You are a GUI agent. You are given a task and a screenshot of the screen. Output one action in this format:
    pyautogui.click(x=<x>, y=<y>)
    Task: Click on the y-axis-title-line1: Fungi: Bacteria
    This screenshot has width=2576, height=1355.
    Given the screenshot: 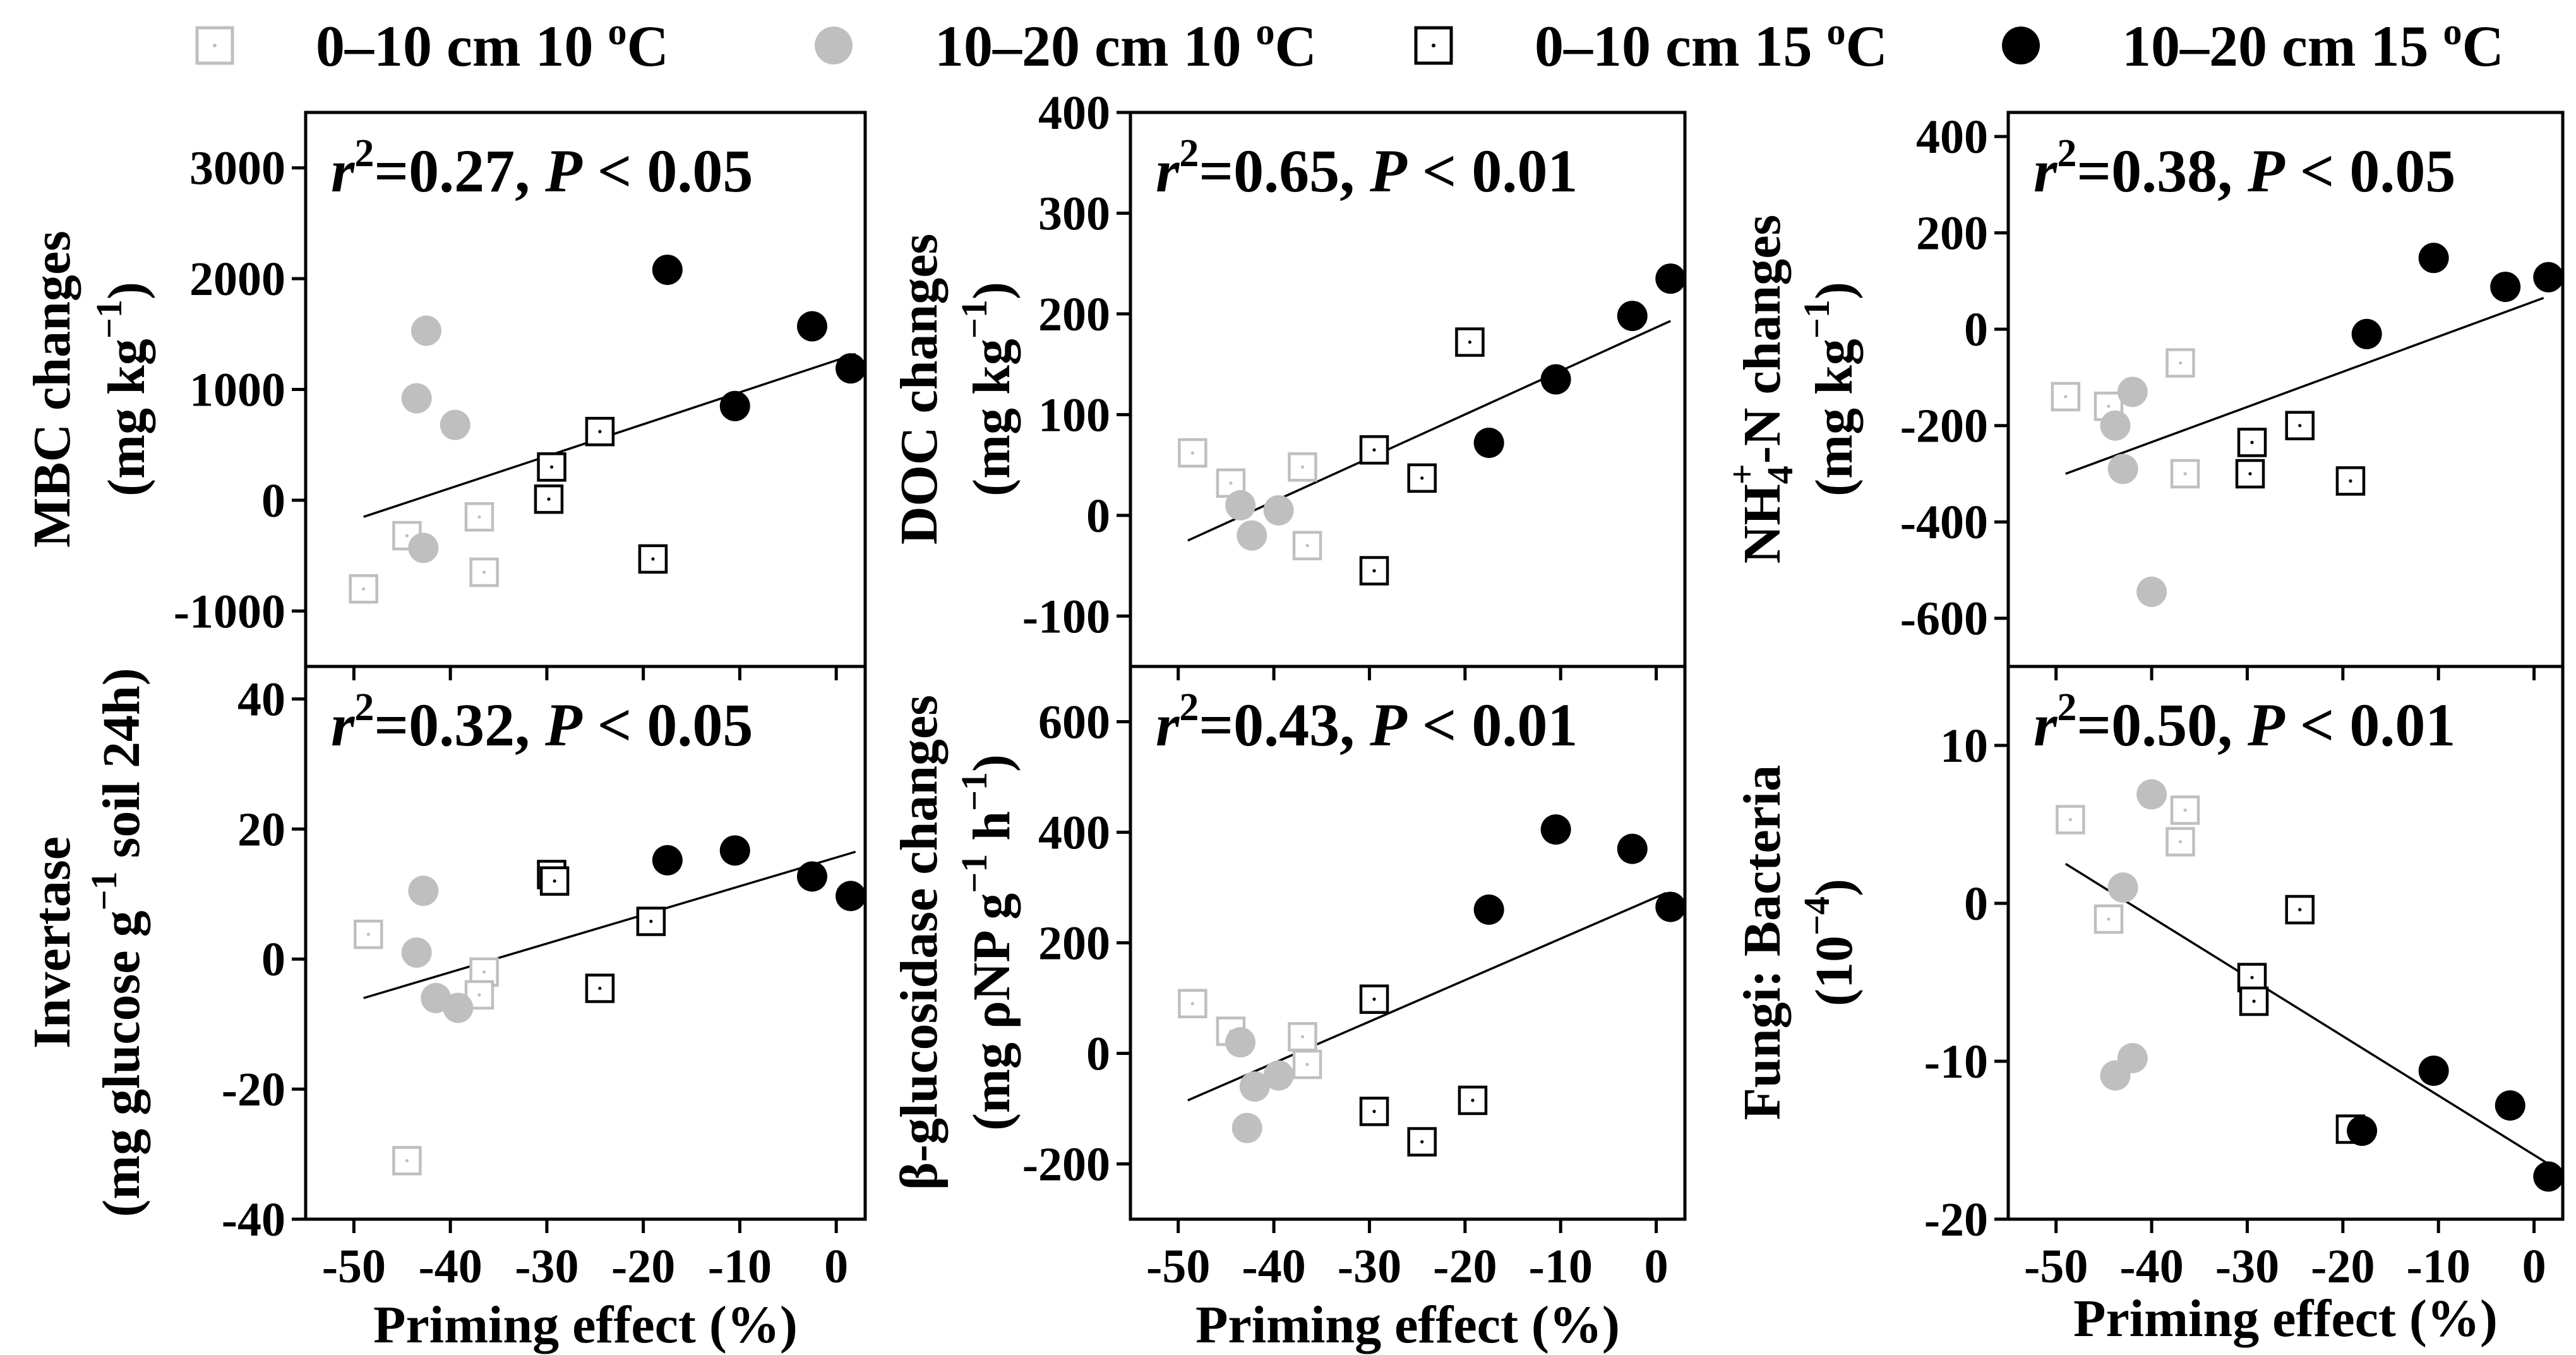 What is the action you would take?
    pyautogui.click(x=1762, y=943)
    